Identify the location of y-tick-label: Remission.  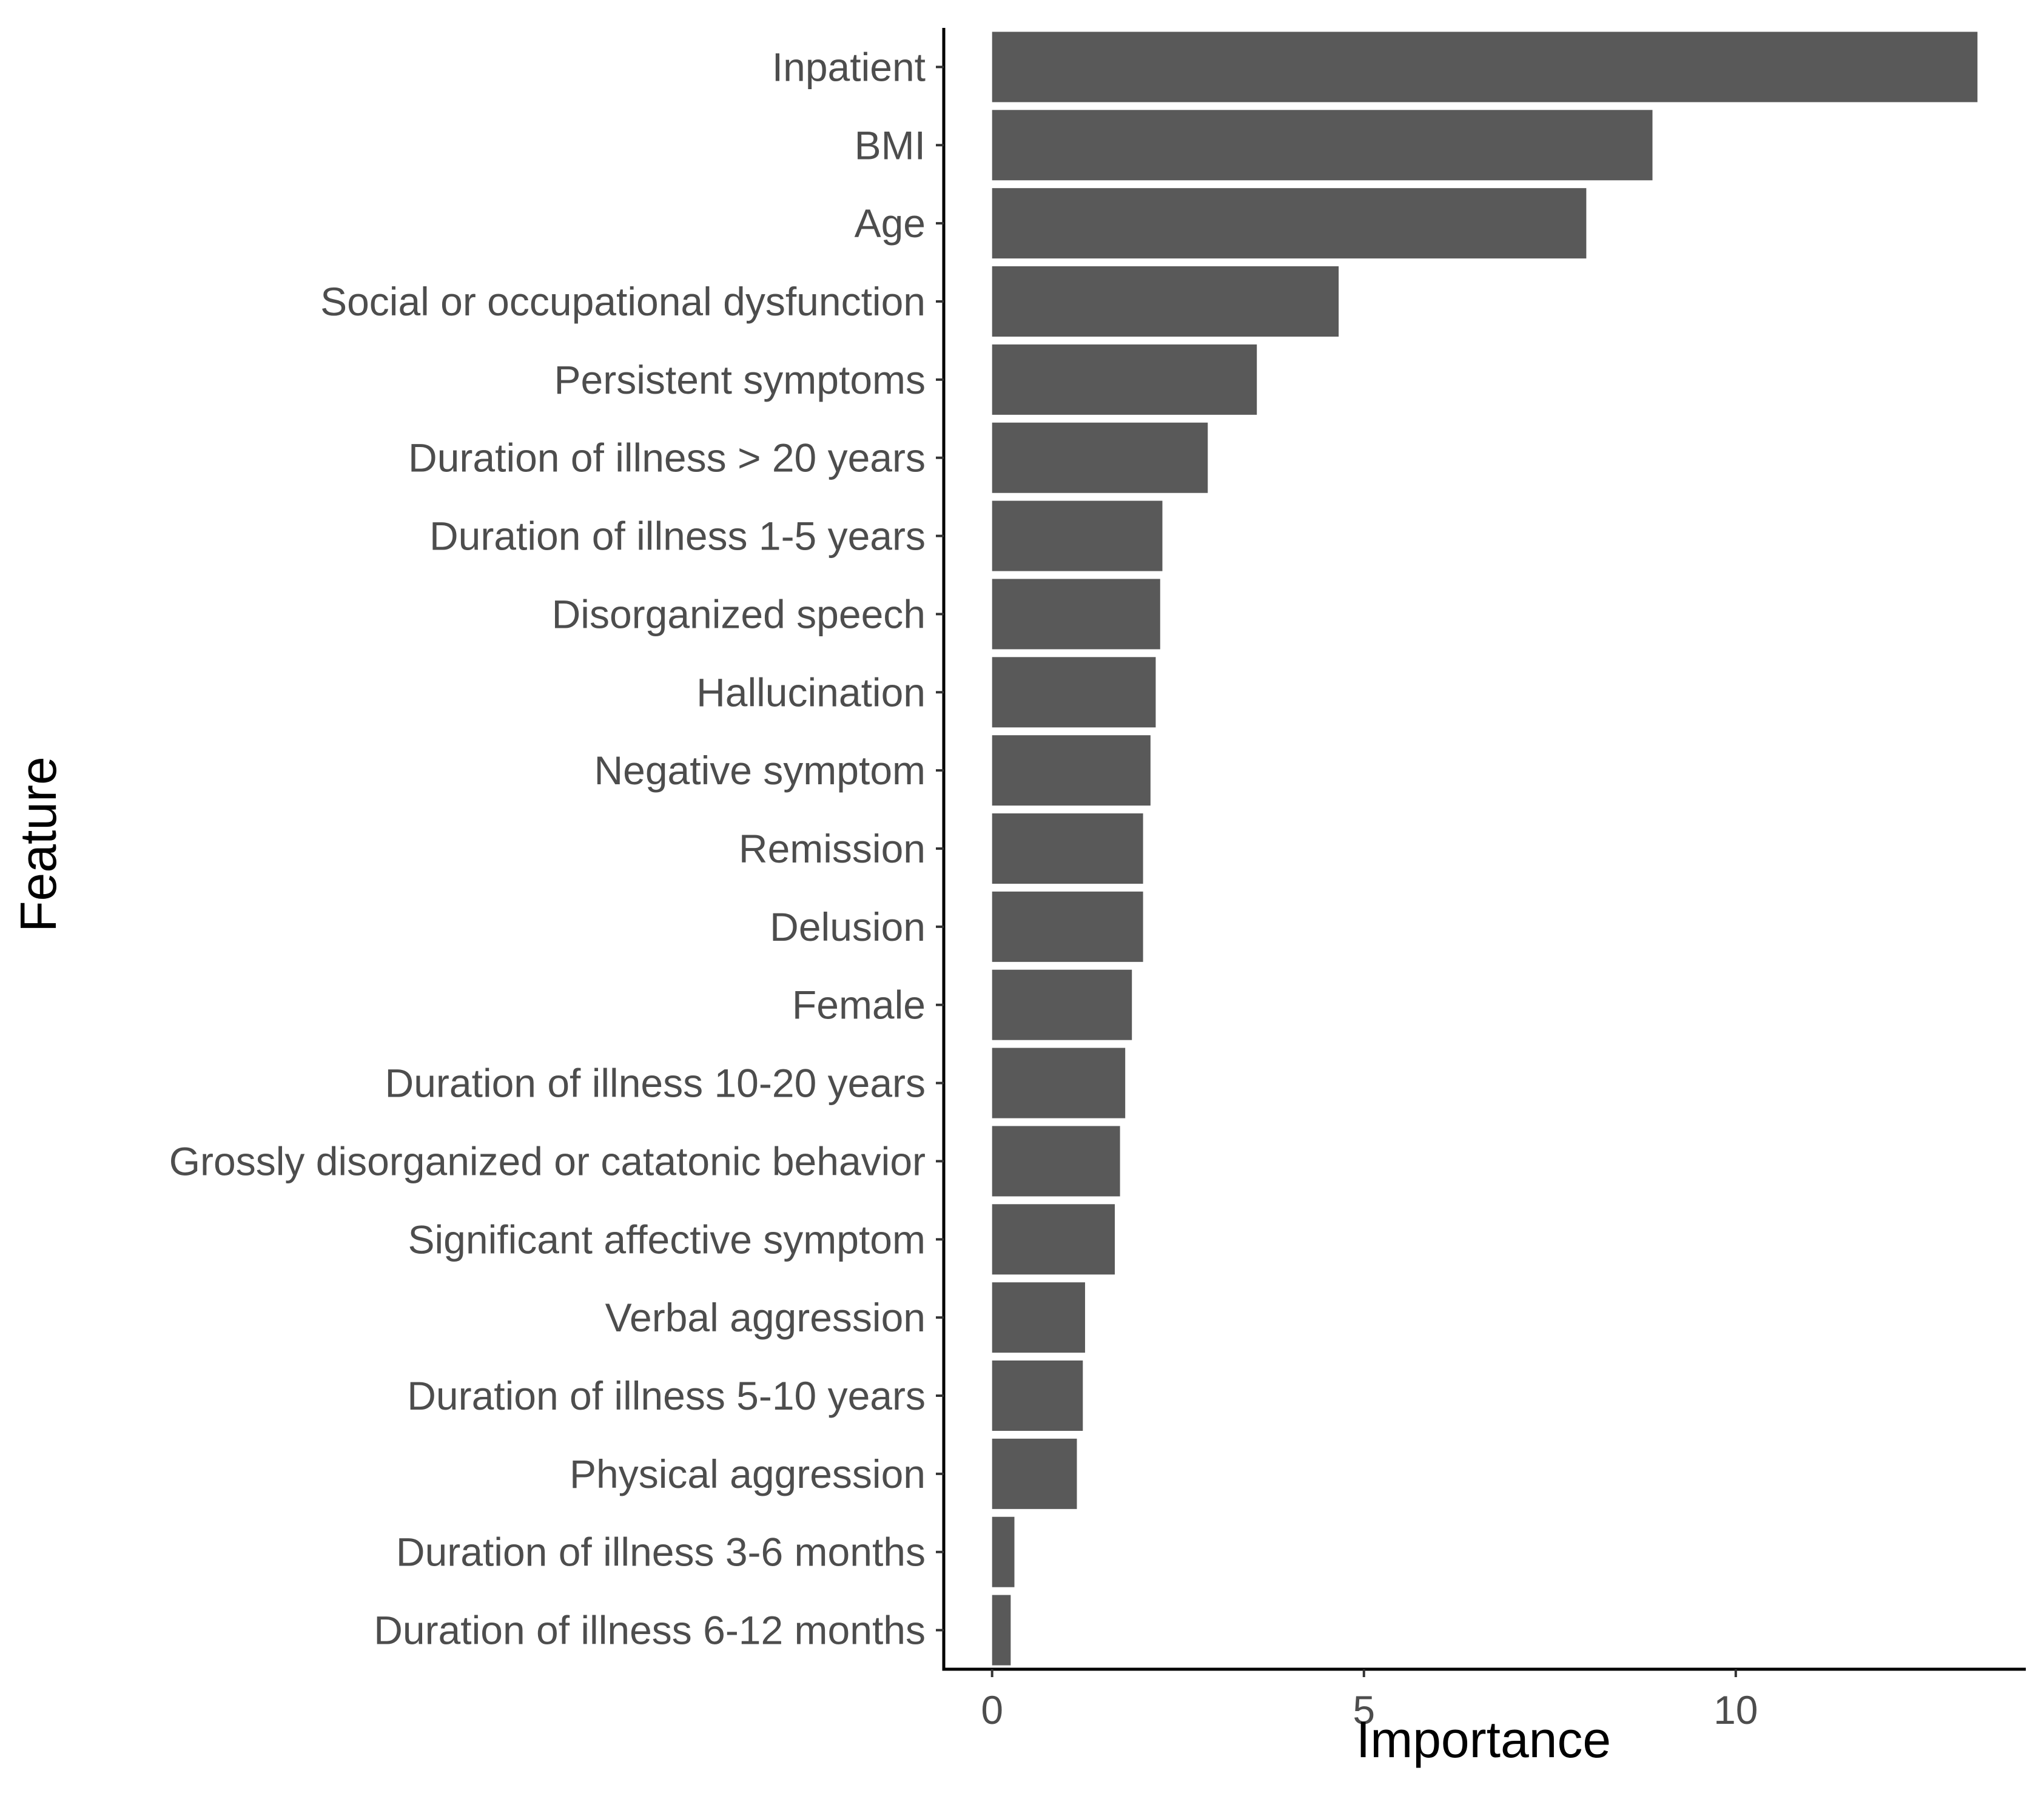
(832, 848).